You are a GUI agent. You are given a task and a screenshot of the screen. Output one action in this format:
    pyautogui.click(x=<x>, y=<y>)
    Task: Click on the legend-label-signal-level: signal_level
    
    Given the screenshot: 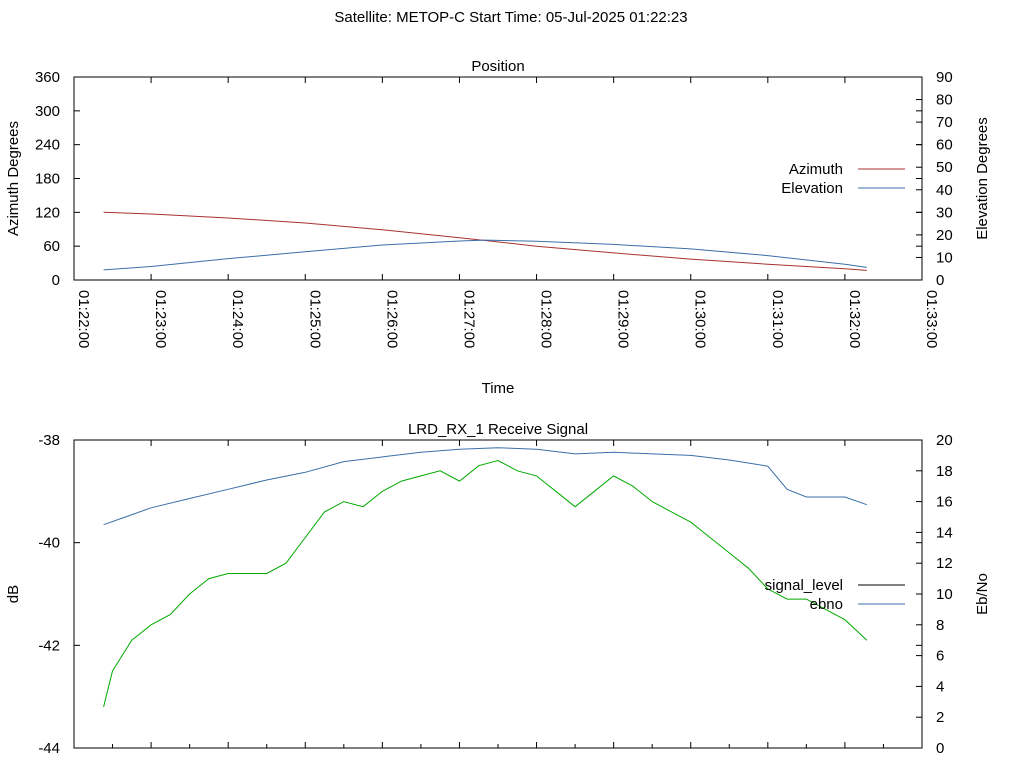 What is the action you would take?
    pyautogui.click(x=804, y=585)
    